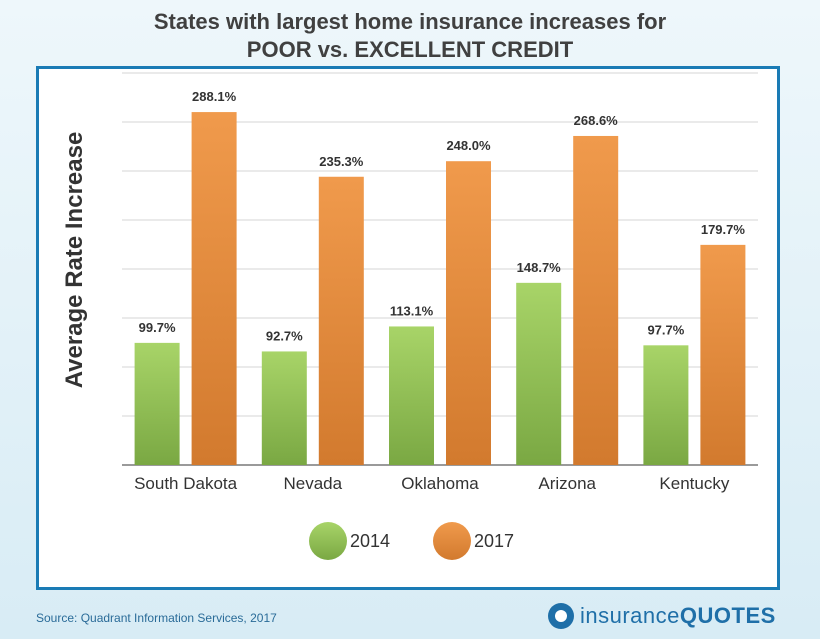  What do you see at coordinates (411, 541) in the screenshot?
I see `legend: 2014 2017` at bounding box center [411, 541].